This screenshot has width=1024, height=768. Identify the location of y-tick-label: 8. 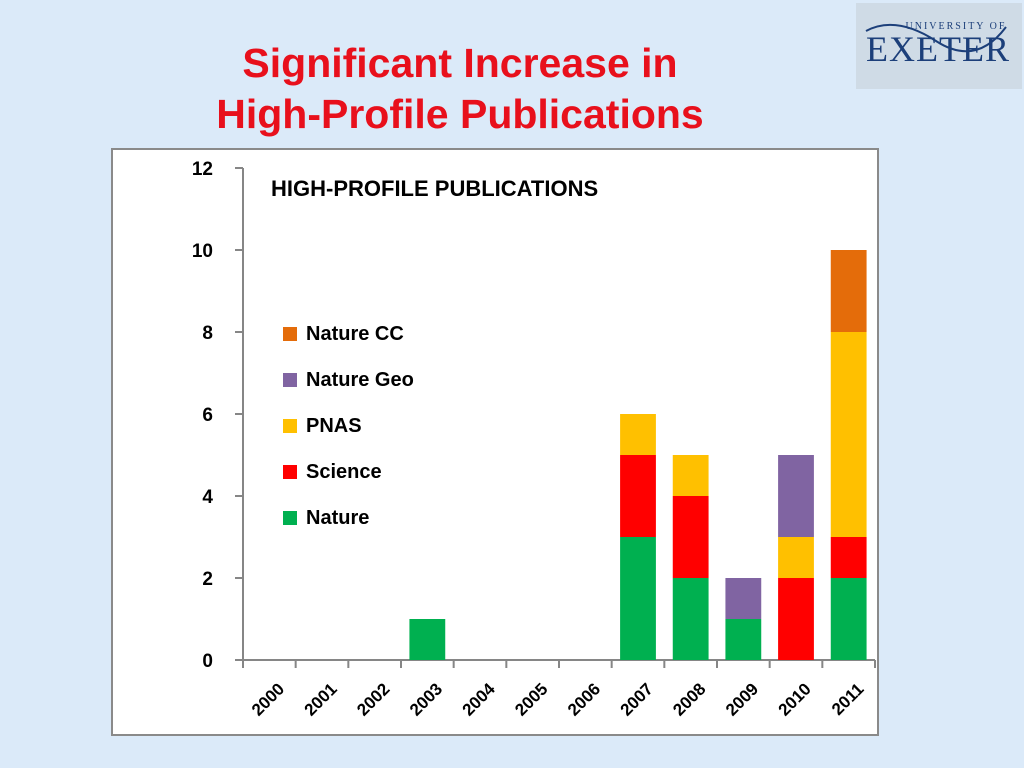
(207, 333).